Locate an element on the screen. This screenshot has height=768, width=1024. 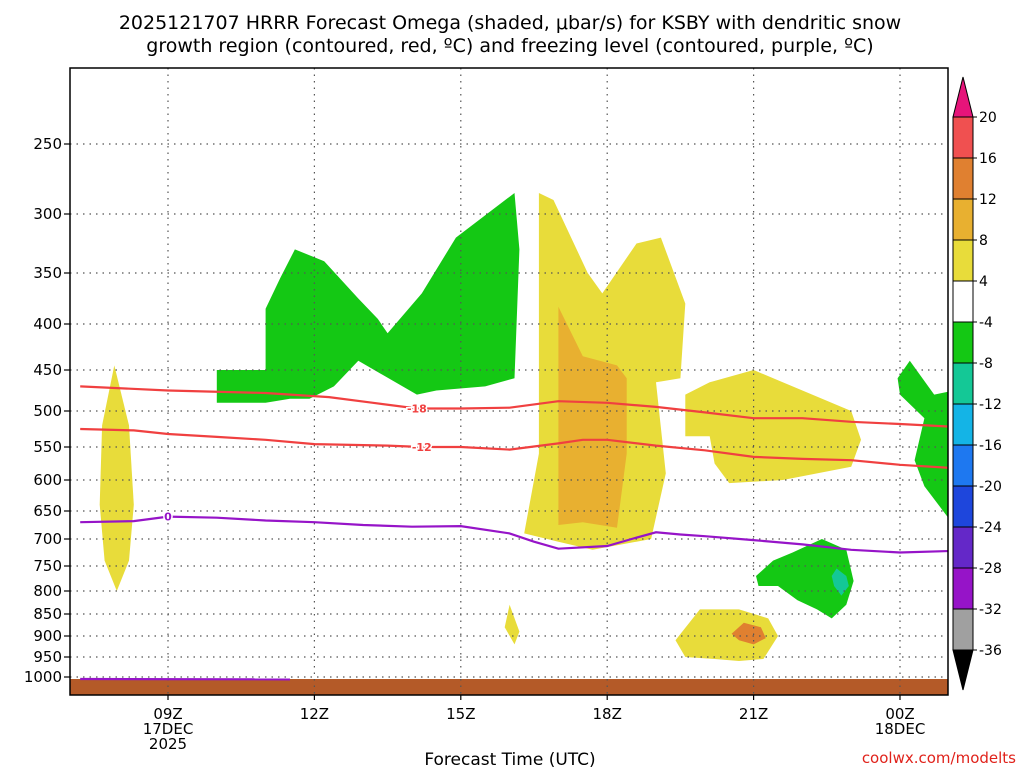
colorbar-label: -28 is located at coordinates (990, 569).